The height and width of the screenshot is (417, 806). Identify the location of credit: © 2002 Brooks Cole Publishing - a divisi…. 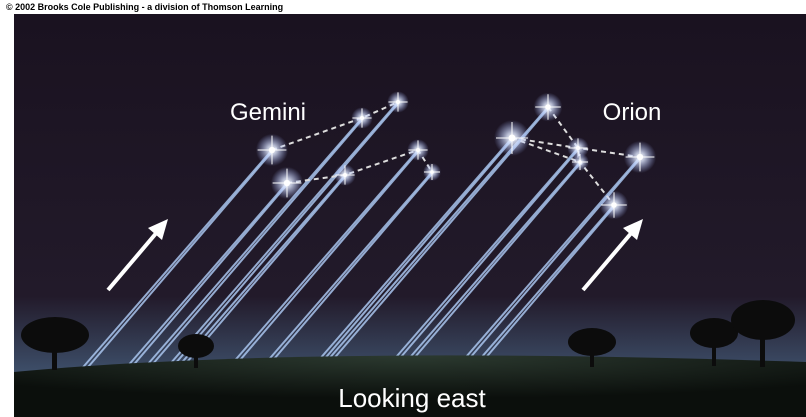
(144, 7).